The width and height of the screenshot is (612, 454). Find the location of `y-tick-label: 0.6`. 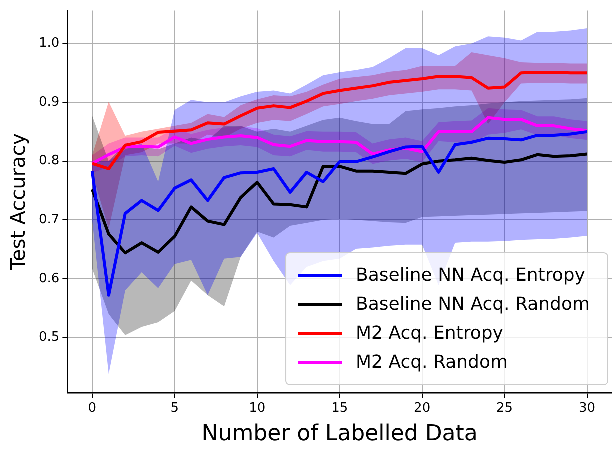

y-tick-label: 0.6 is located at coordinates (49, 278).